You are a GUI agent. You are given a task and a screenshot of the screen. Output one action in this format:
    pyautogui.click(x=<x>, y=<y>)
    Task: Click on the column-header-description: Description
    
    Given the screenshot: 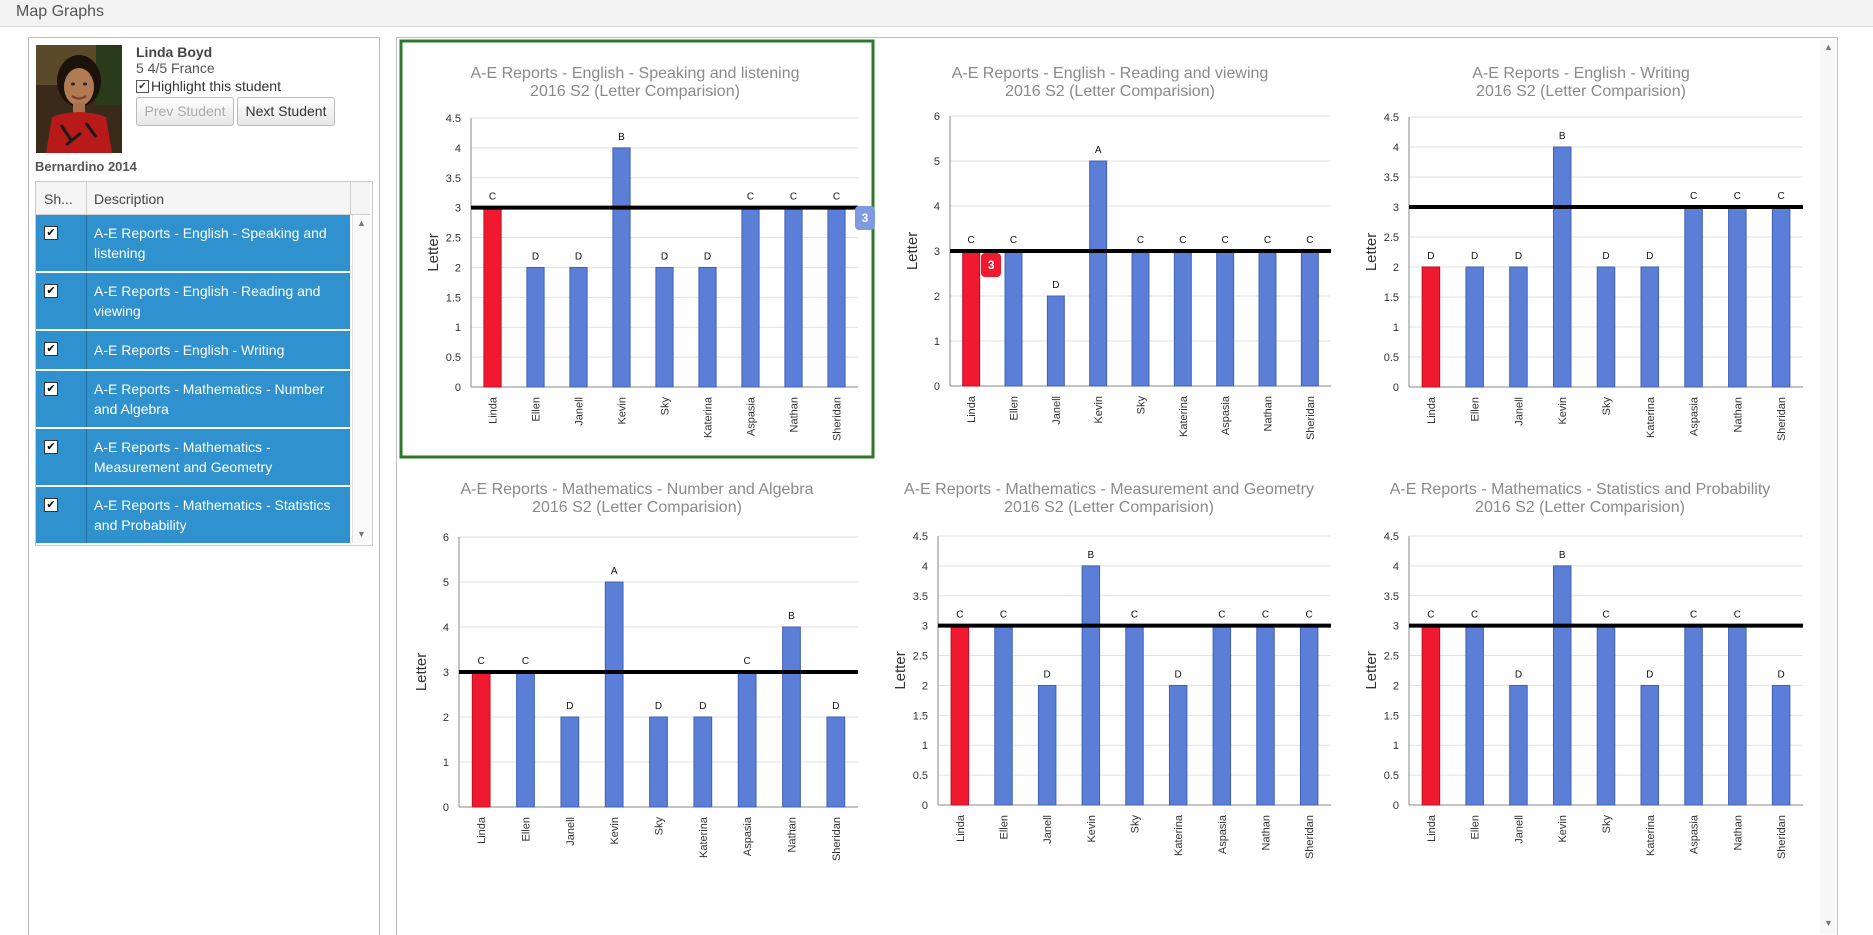 What is the action you would take?
    pyautogui.click(x=129, y=199)
    